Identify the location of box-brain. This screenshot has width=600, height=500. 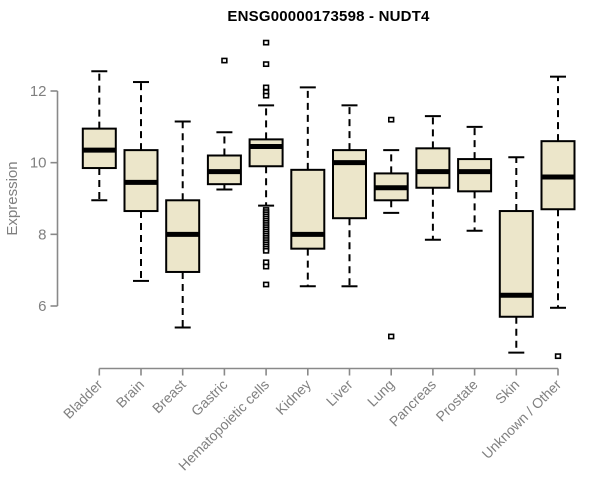
(141, 181).